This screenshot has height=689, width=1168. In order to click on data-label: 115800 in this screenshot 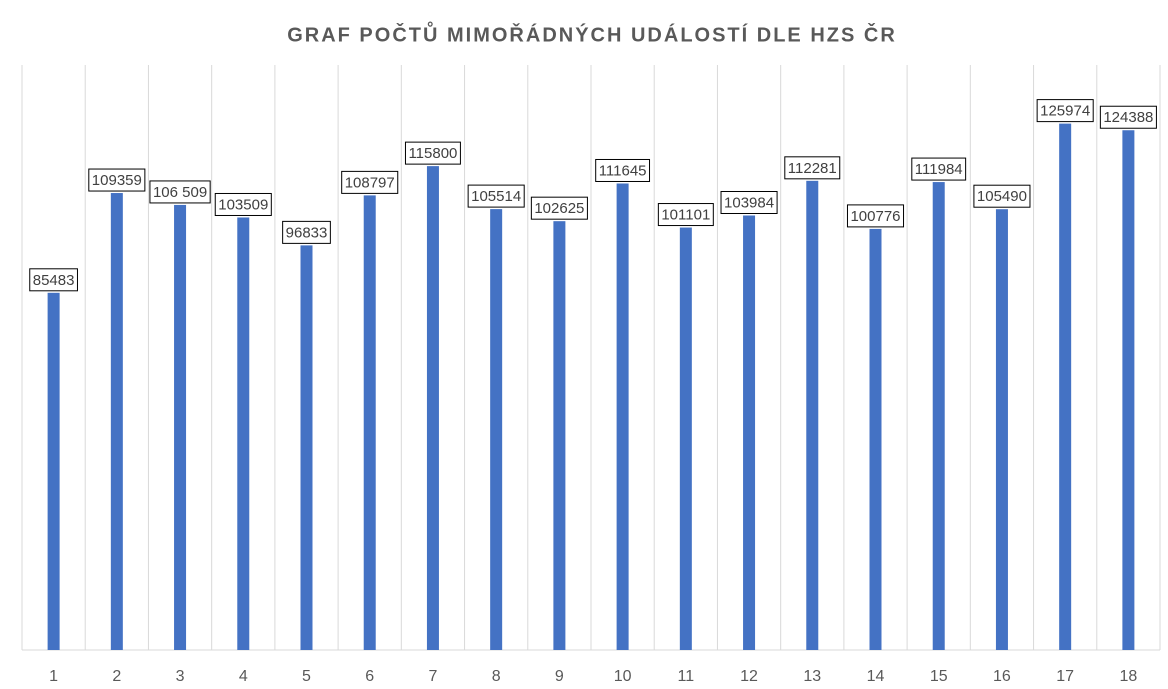, I will do `click(432, 153)`.